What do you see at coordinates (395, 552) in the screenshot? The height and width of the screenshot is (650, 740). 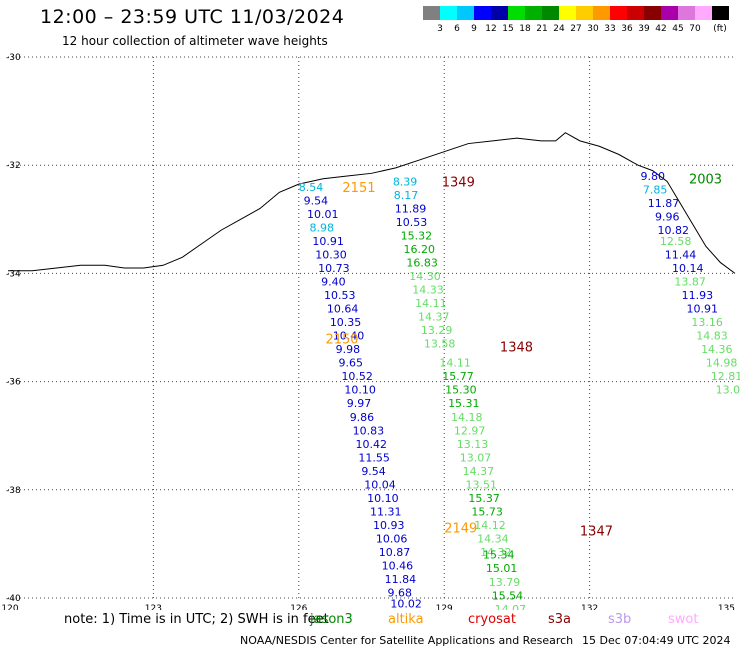 I see `wave-height-point: 10.87` at bounding box center [395, 552].